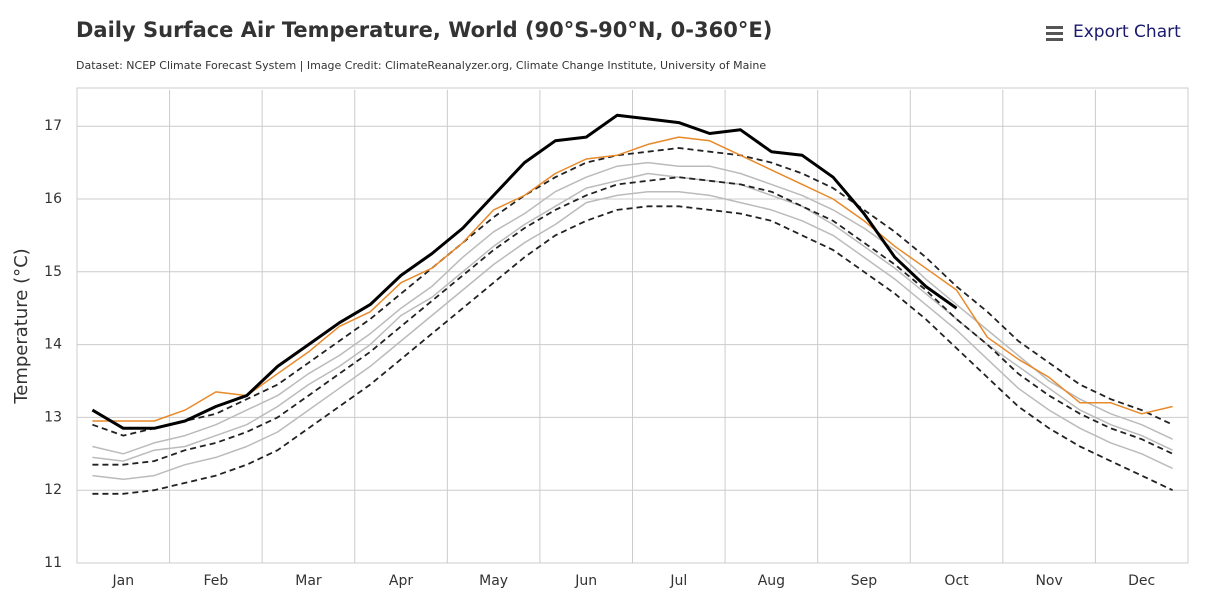 This screenshot has height=603, width=1209. What do you see at coordinates (53, 199) in the screenshot?
I see `y-tick-label: 16` at bounding box center [53, 199].